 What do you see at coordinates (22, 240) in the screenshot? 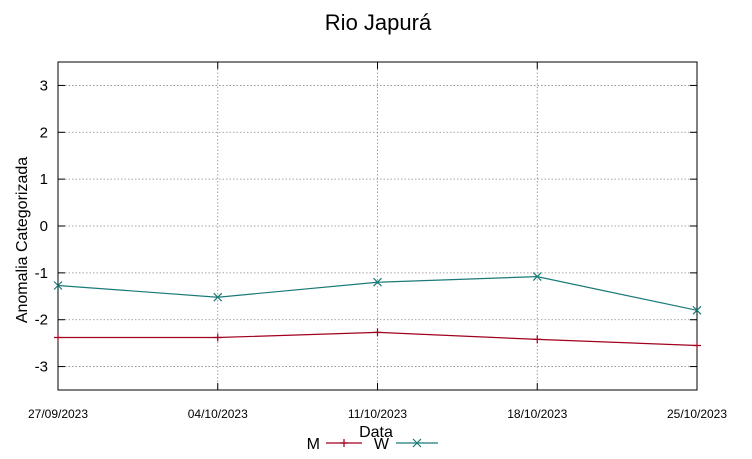
I see `y-axis-label: Anomalia Categorizada` at bounding box center [22, 240].